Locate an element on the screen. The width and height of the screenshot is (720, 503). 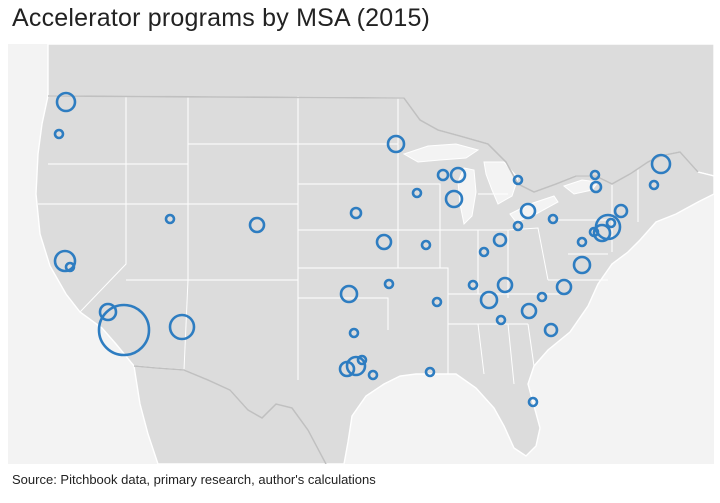
lake-michigan is located at coordinates (467, 196).